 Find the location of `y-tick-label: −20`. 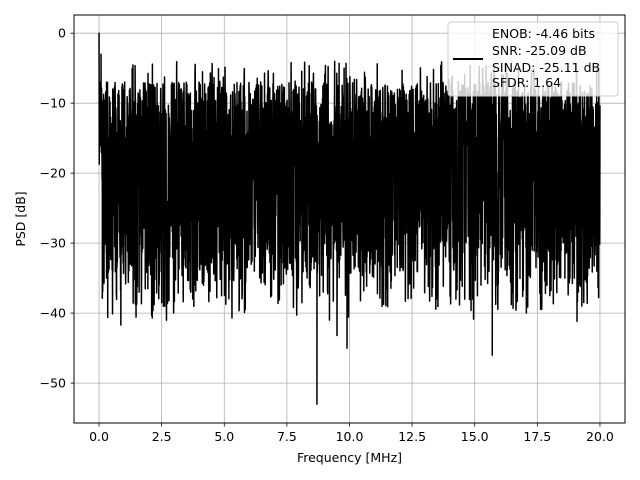

y-tick-label: −20 is located at coordinates (53, 173).